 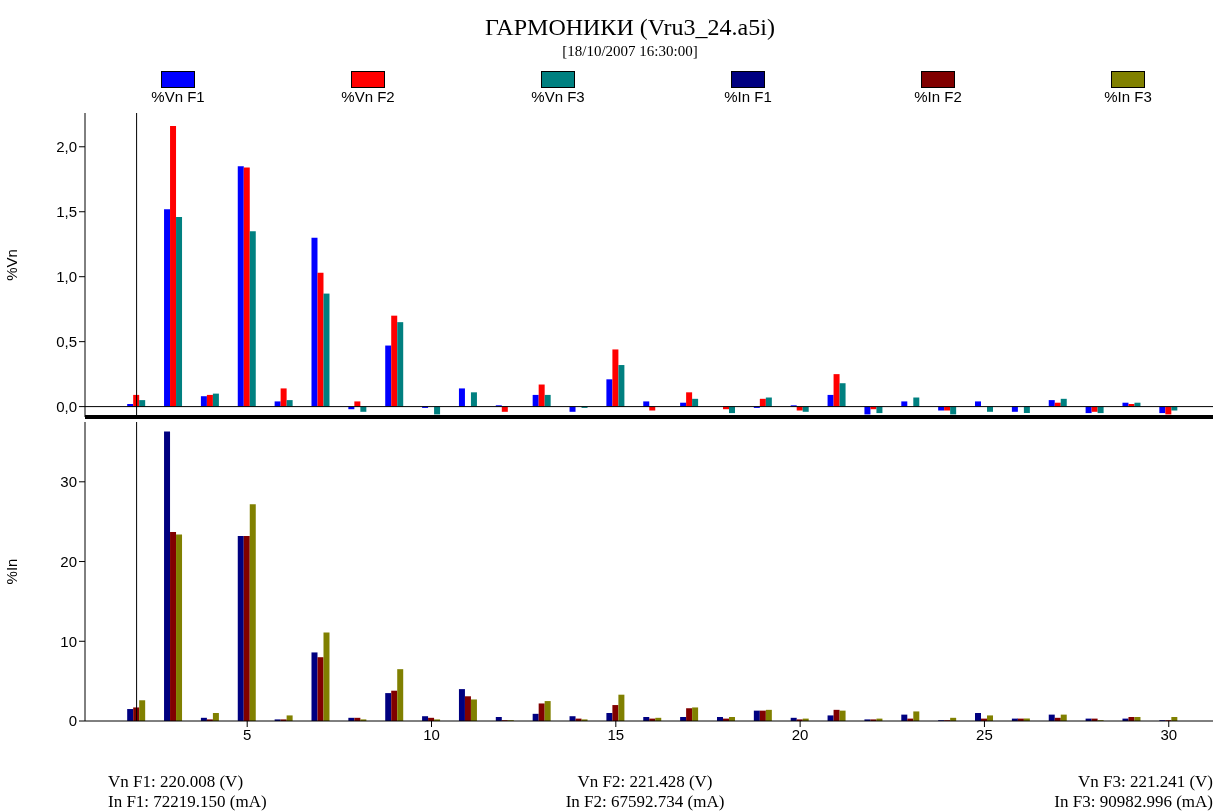 I want to click on y-tick-label: 0,0, so click(x=66, y=406).